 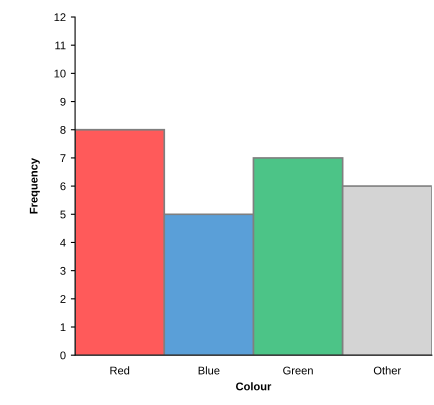 I want to click on y-tick-label: 3, so click(x=63, y=270).